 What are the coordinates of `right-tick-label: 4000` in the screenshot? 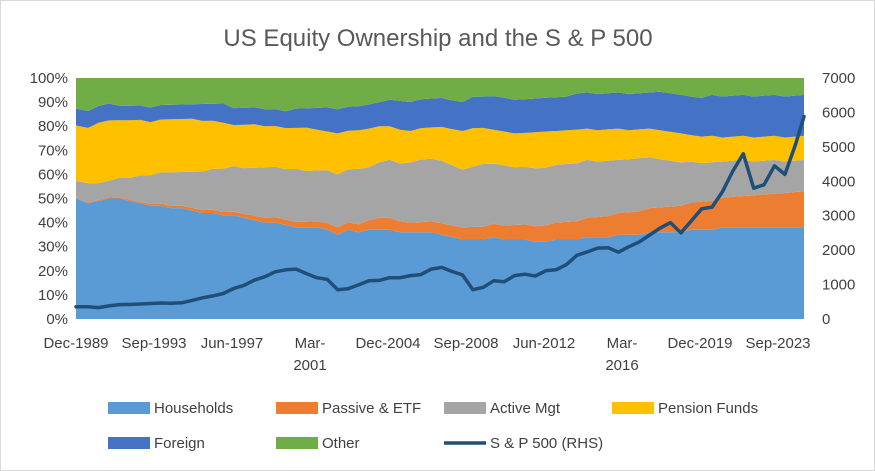 It's located at (838, 181).